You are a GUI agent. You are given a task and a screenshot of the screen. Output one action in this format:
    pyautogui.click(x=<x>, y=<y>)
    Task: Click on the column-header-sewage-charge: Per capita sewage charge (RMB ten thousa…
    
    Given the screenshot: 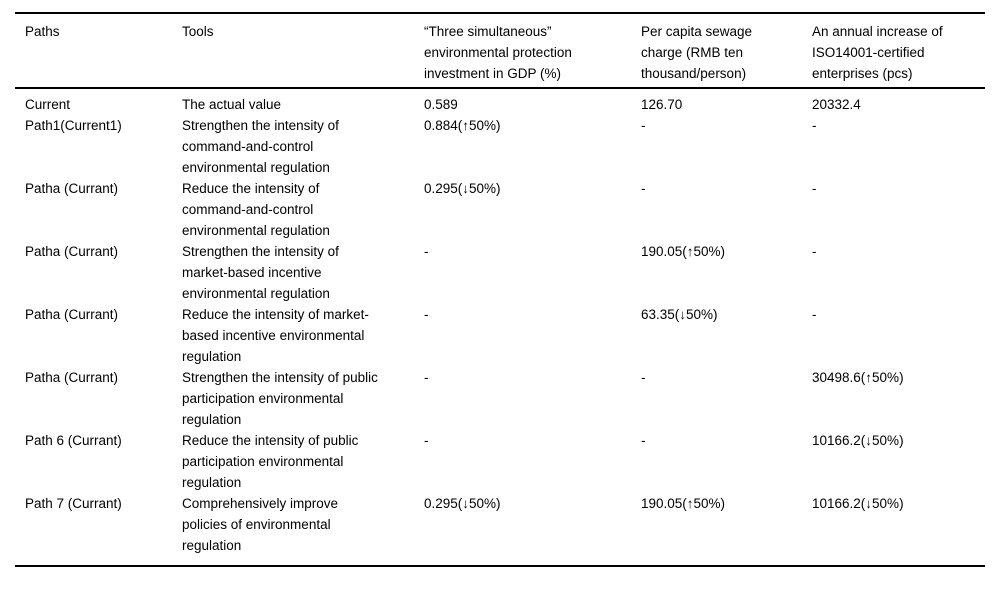 What is the action you would take?
    pyautogui.click(x=726, y=50)
    